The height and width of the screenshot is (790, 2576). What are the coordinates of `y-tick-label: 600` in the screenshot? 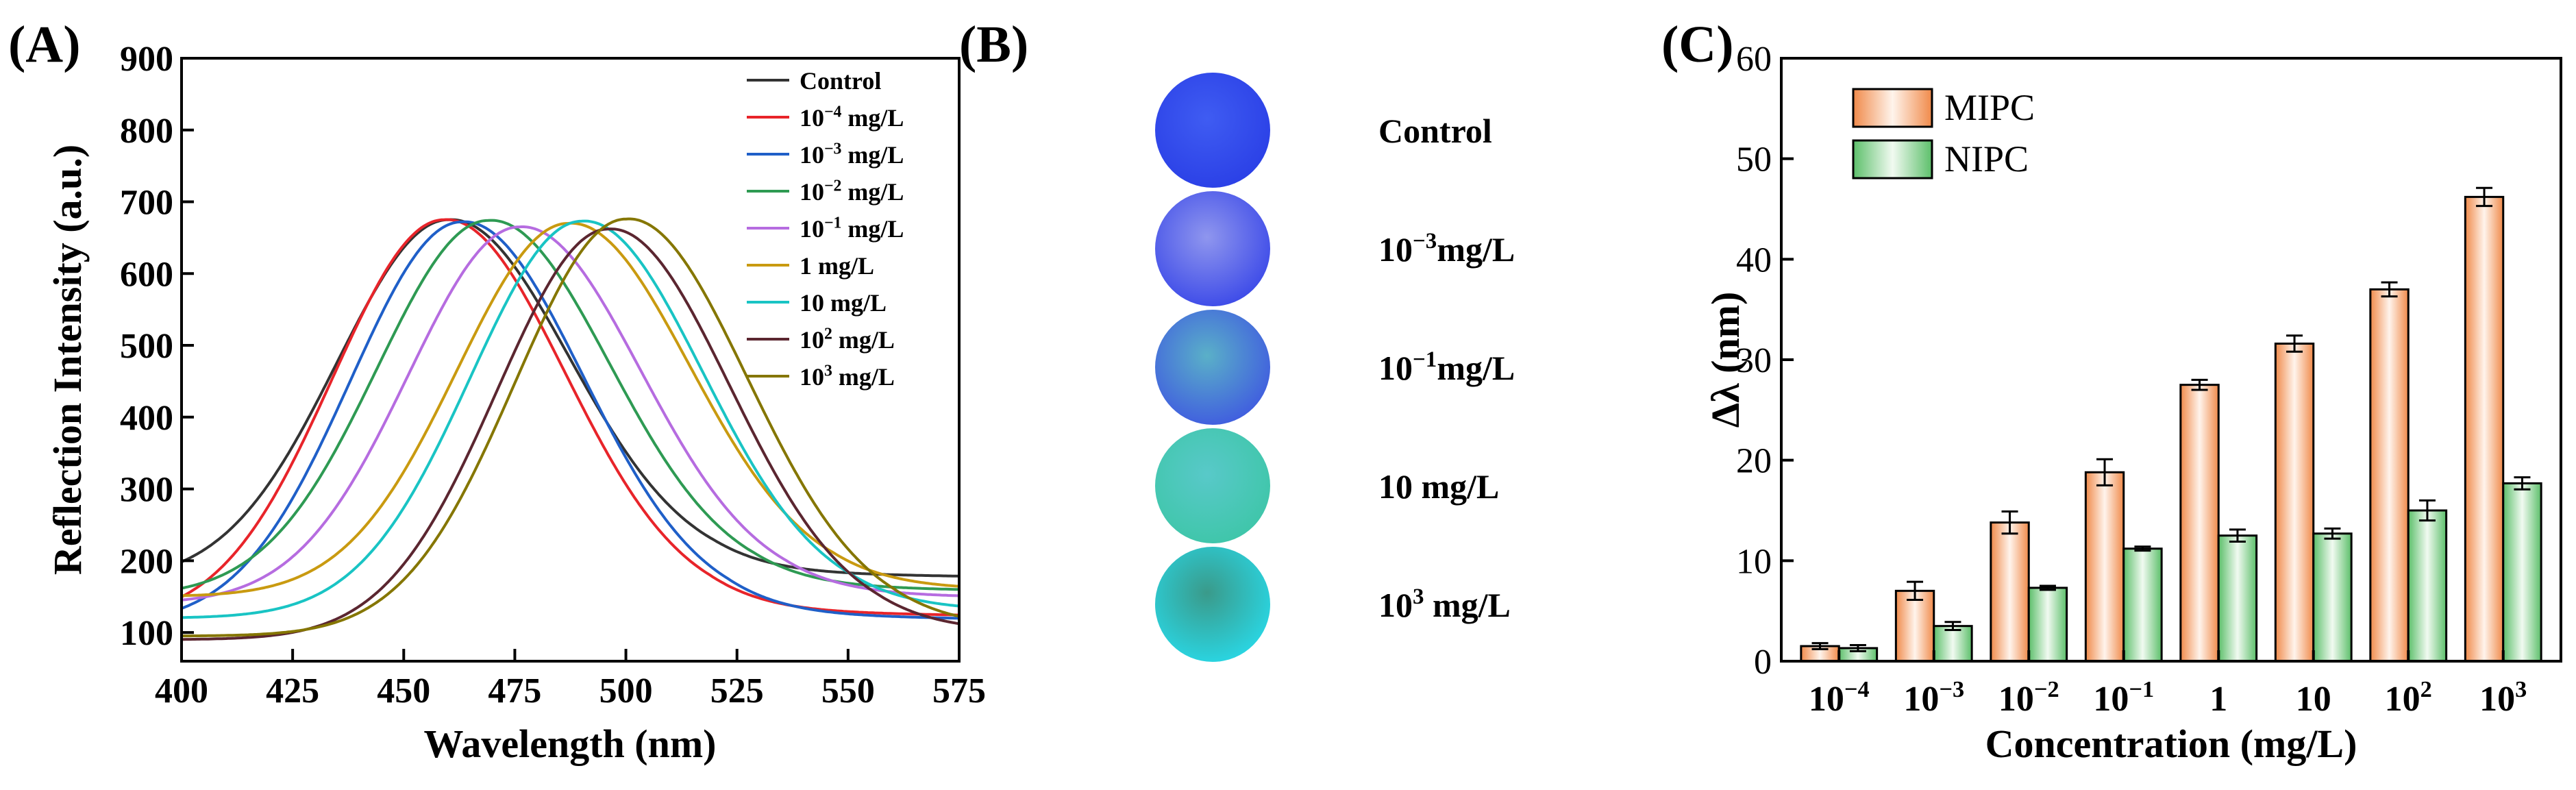 It's located at (146, 274).